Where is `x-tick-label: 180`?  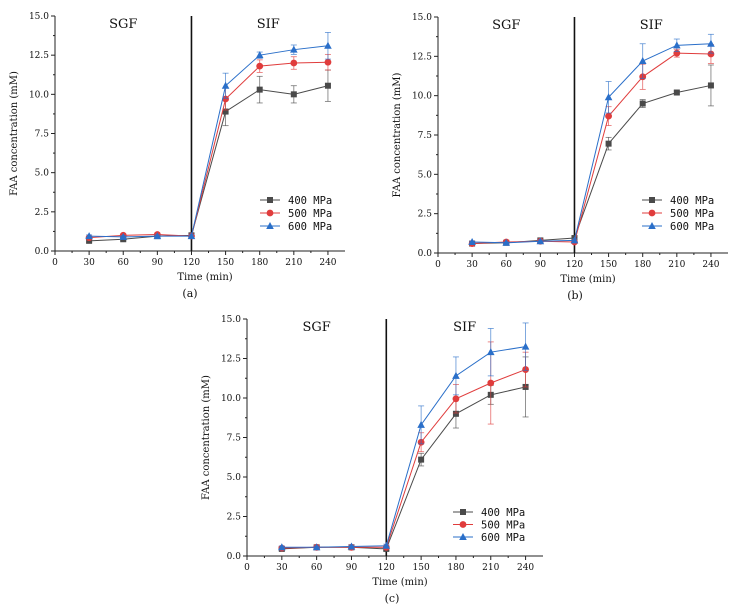 x-tick-label: 180 is located at coordinates (642, 265).